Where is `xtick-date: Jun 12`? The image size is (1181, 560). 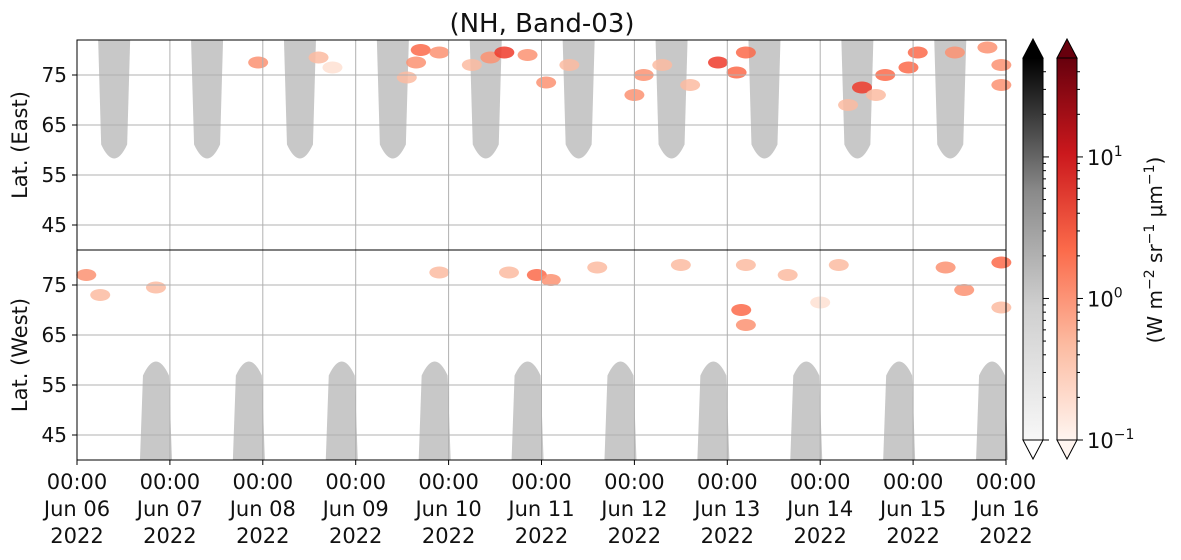
xtick-date: Jun 12 is located at coordinates (633, 509).